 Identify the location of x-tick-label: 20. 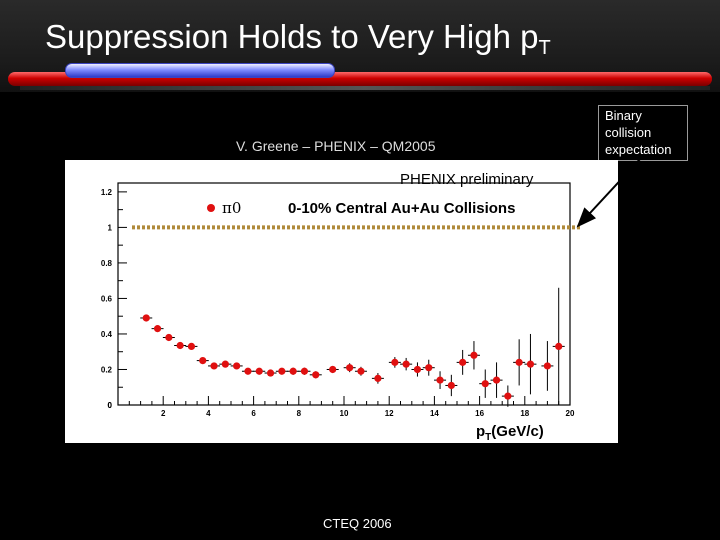
(570, 413).